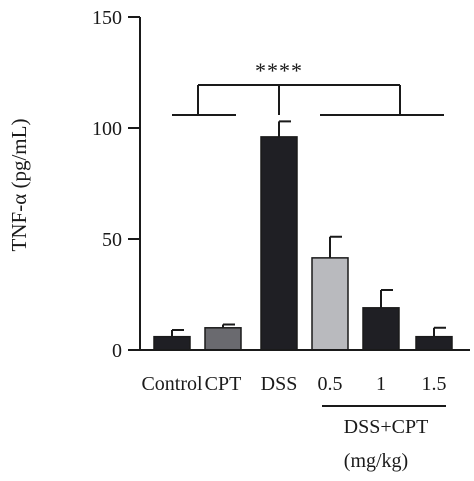 This screenshot has height=481, width=474. Describe the element at coordinates (386, 427) in the screenshot. I see `group-label-line1: DSS+CPT` at that location.